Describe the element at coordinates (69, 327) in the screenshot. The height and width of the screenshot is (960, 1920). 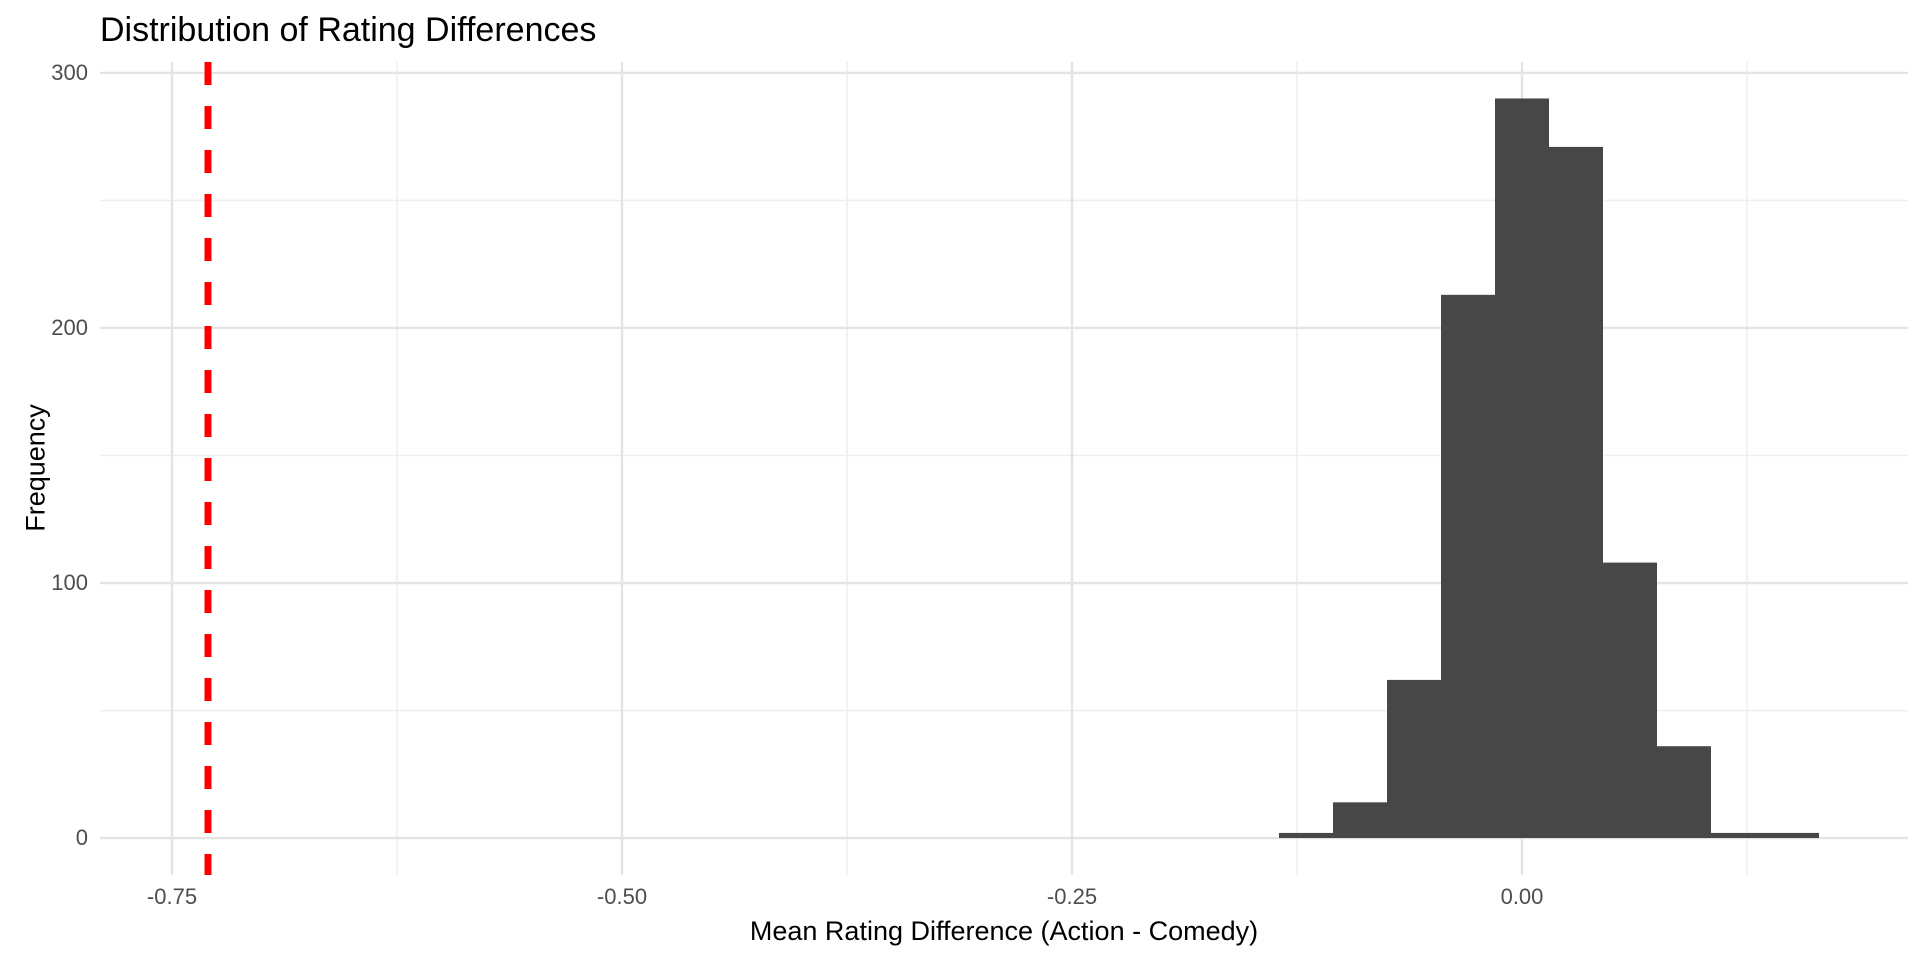
I see `y-tick-label: 200` at that location.